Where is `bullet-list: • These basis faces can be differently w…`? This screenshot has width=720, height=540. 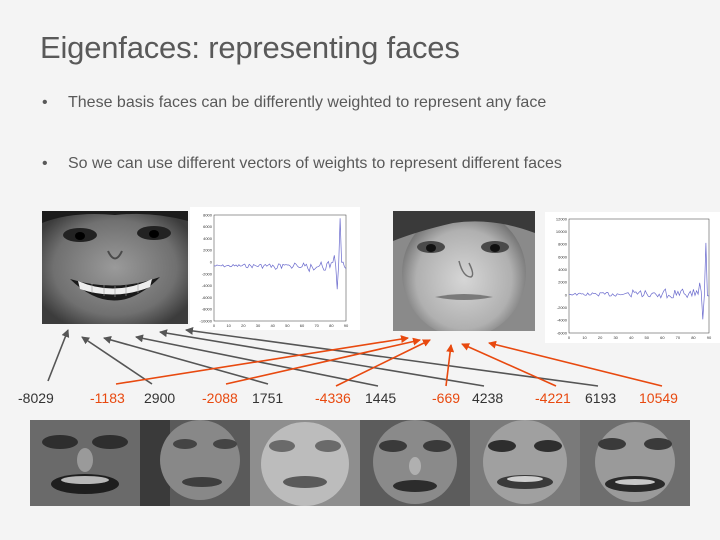
bullet-list: • These basis faces can be differently w… is located at coordinates (302, 133).